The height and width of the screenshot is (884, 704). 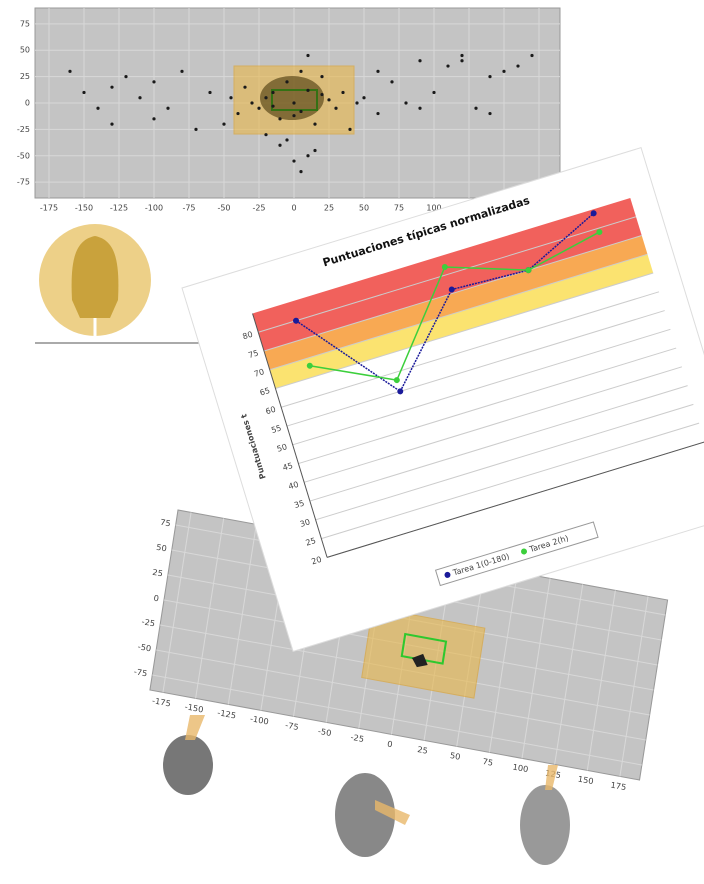 I want to click on y-tick-label: -75, so click(x=140, y=672).